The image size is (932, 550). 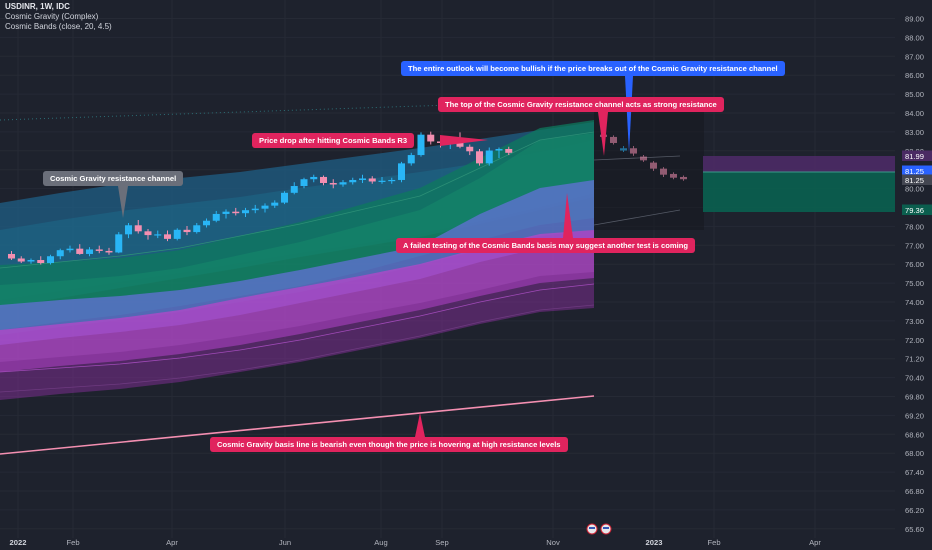 I want to click on y-tick-label: 83.00, so click(x=914, y=132).